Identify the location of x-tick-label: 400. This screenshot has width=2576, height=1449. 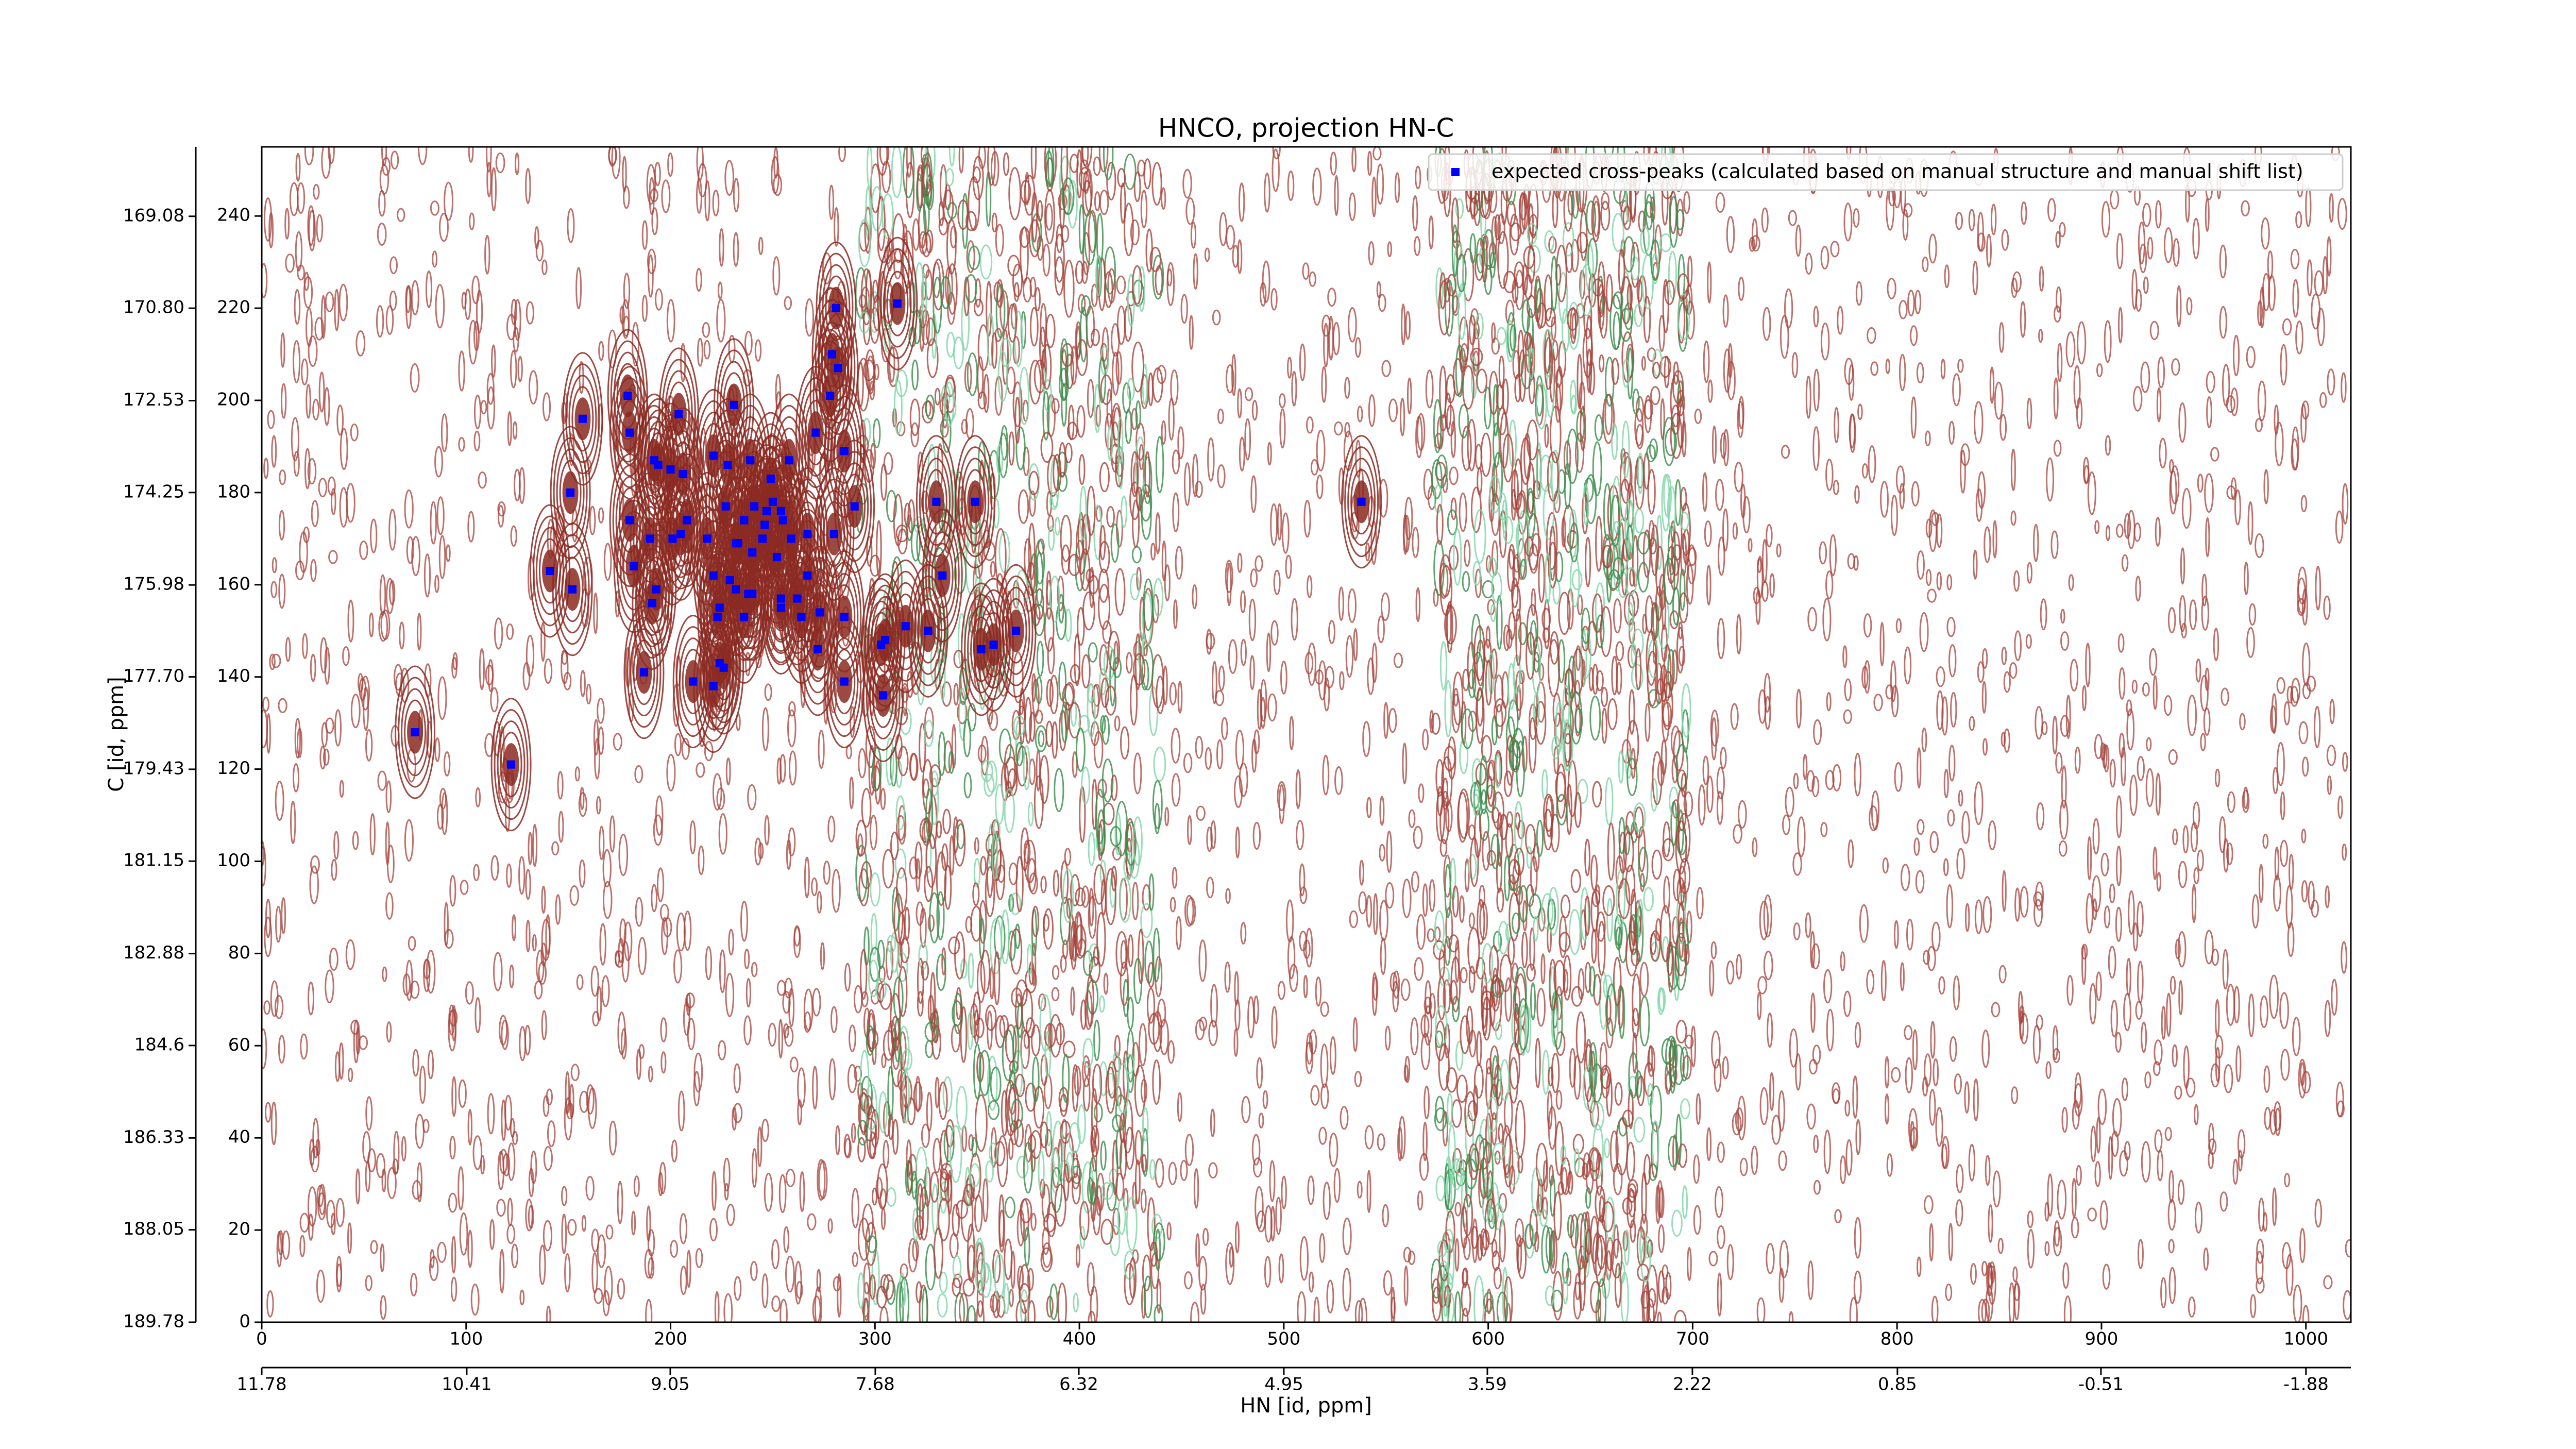
(1079, 1339).